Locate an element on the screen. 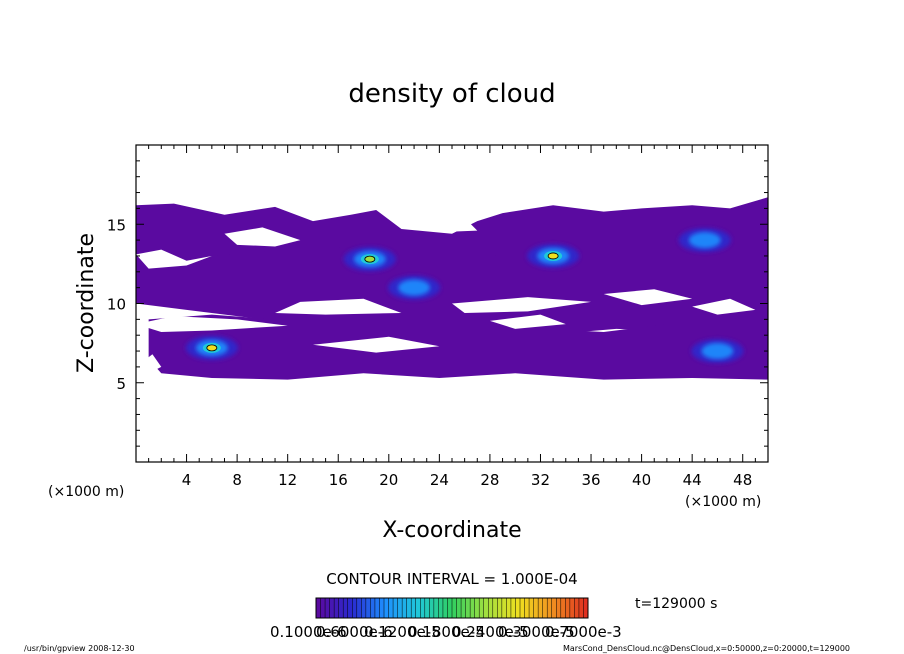 Image resolution: width=904 pixels, height=654 pixels. x-tick-label: 32 is located at coordinates (540, 480).